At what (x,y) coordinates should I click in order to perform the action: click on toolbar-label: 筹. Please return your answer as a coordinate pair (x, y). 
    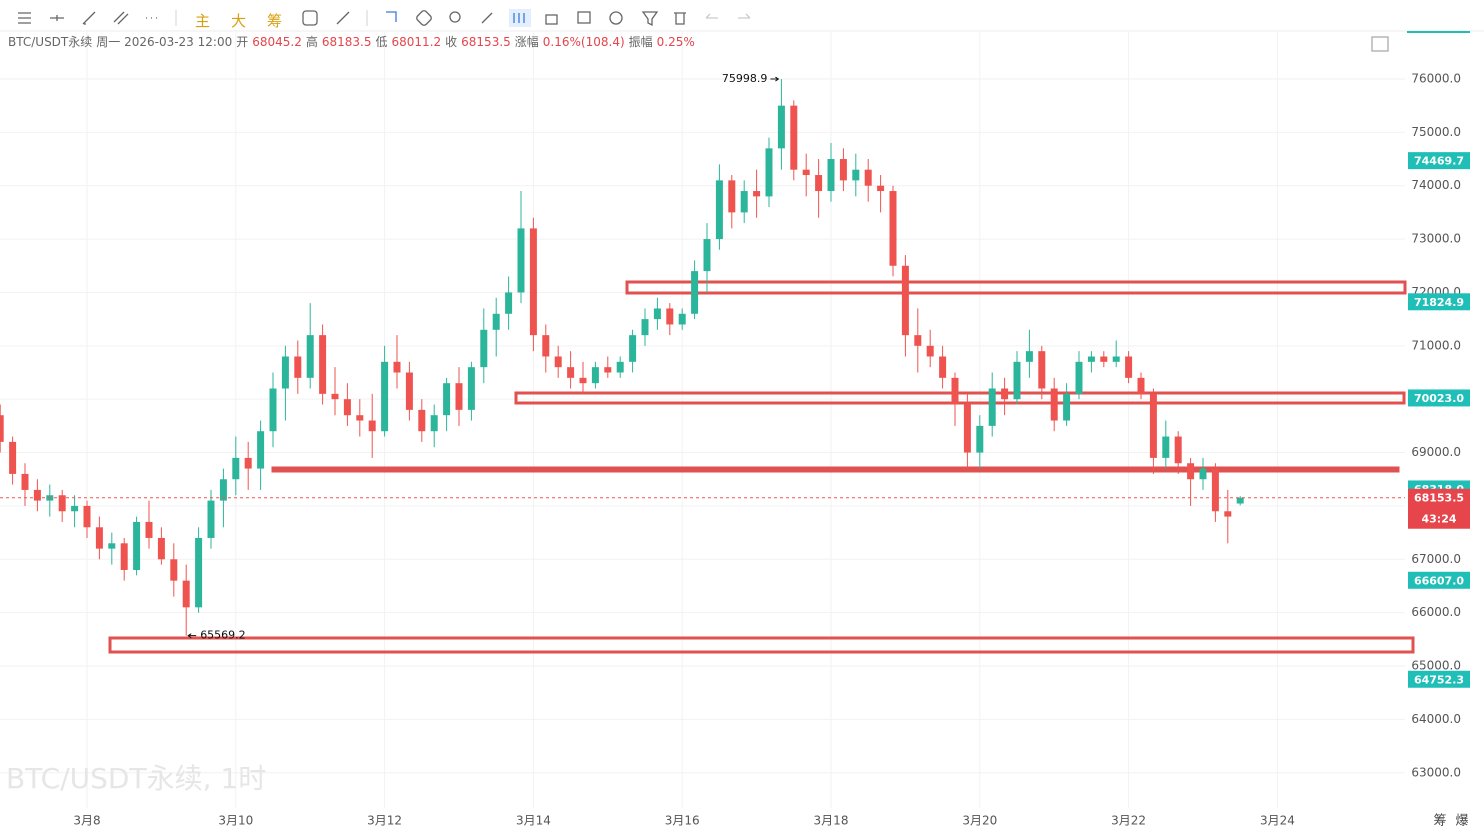
    Looking at the image, I should click on (275, 21).